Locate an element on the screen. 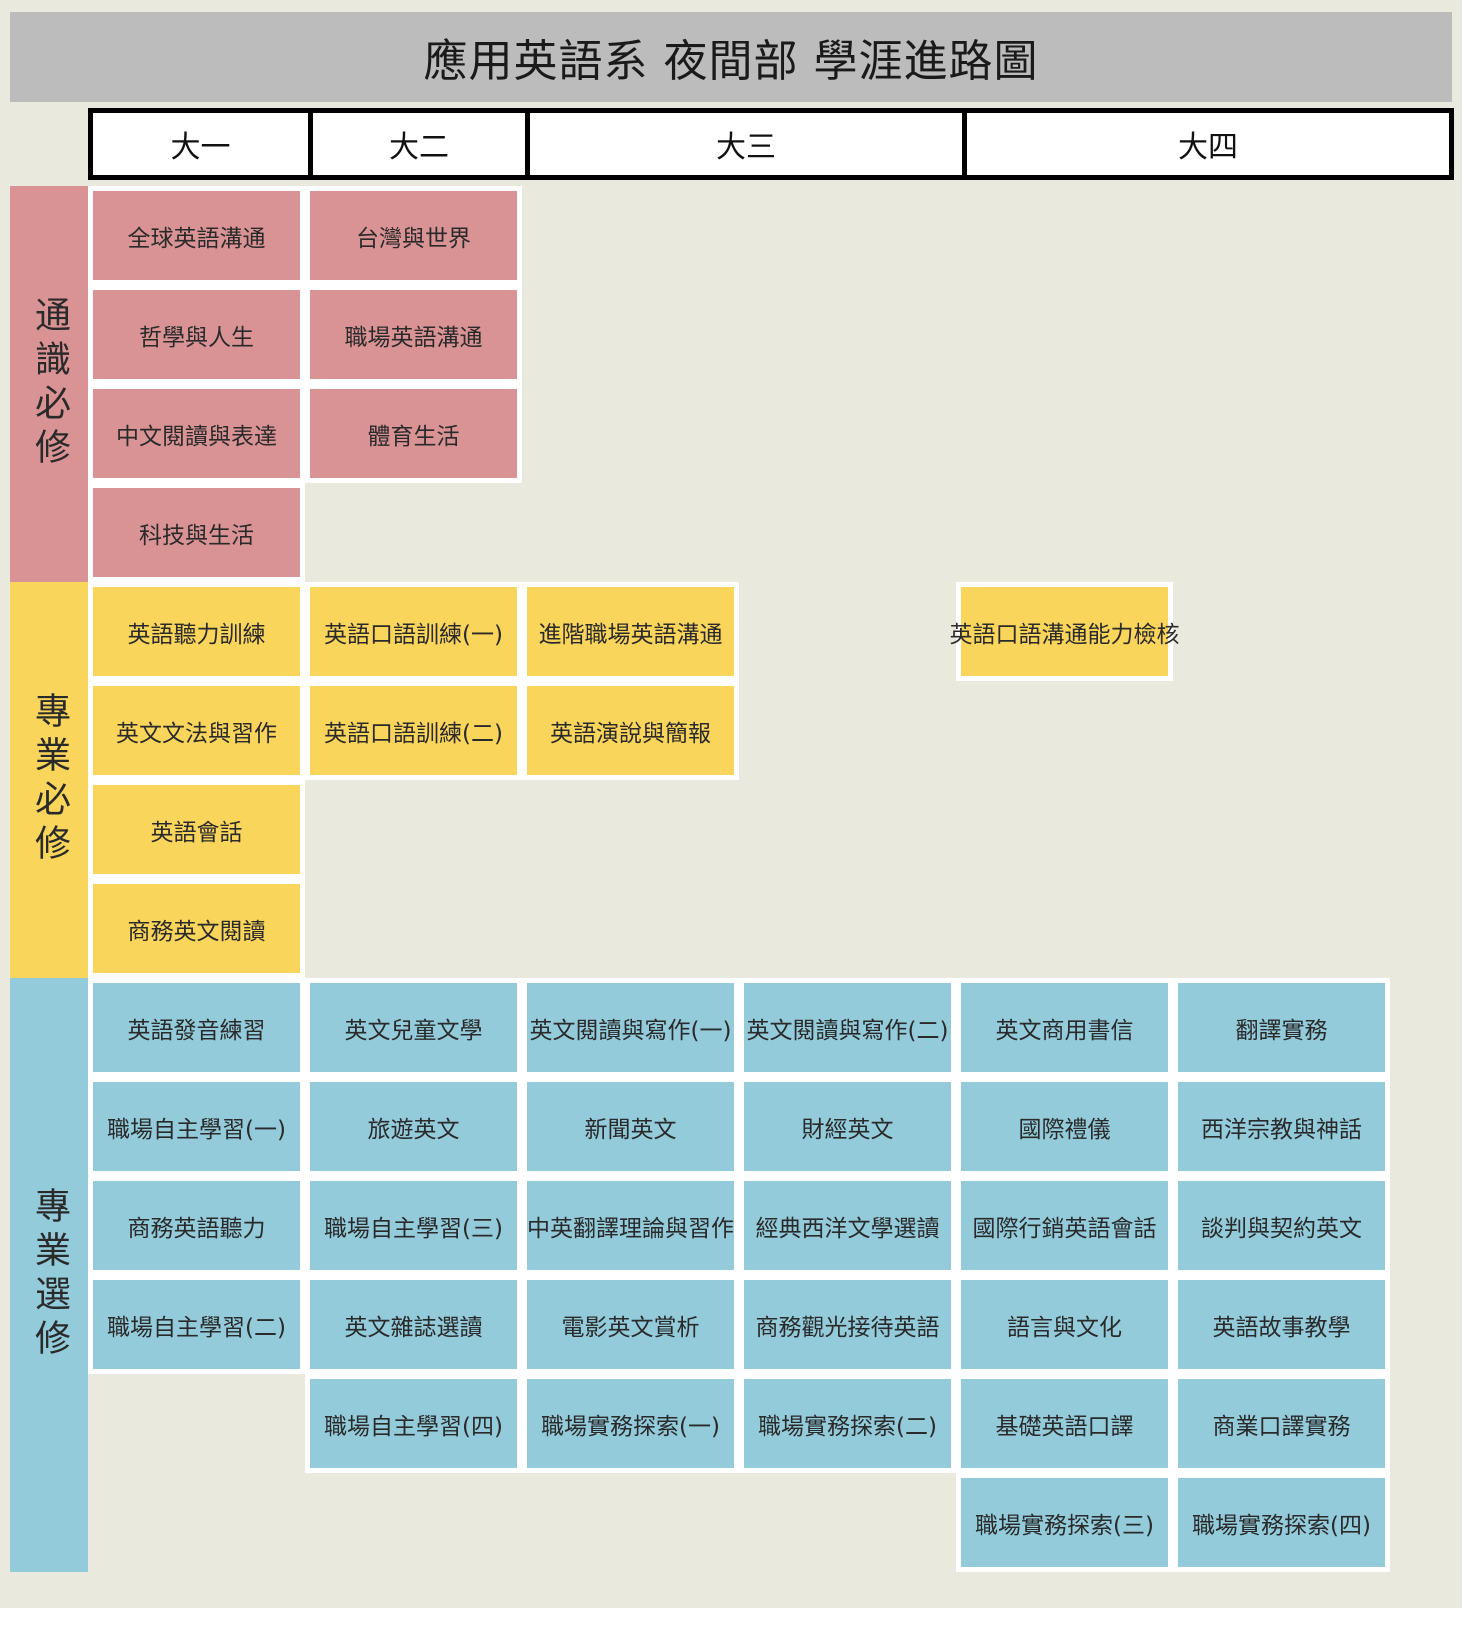 This screenshot has height=1648, width=1472. year-header-2: 大二 is located at coordinates (419, 147).